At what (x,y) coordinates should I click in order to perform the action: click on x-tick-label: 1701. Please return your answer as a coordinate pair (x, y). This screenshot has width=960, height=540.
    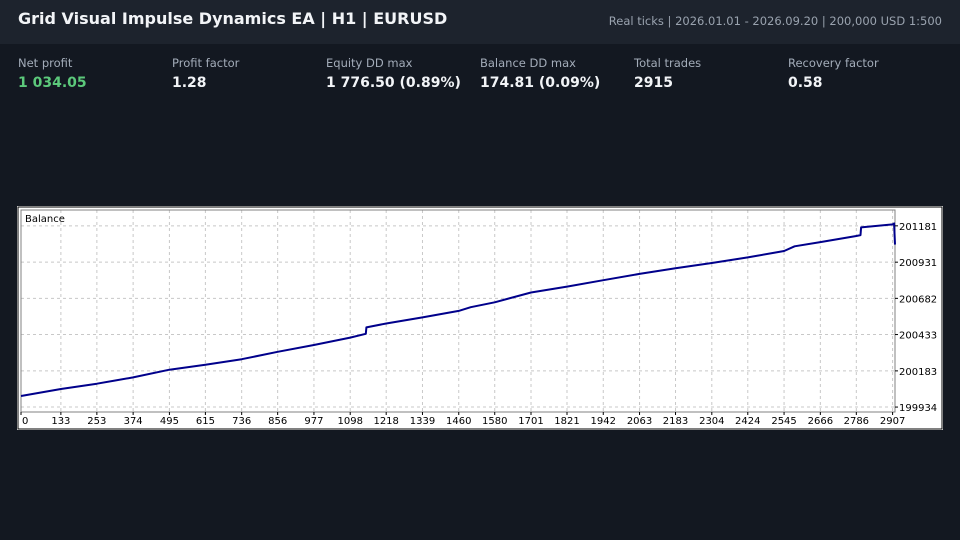
    Looking at the image, I should click on (530, 421).